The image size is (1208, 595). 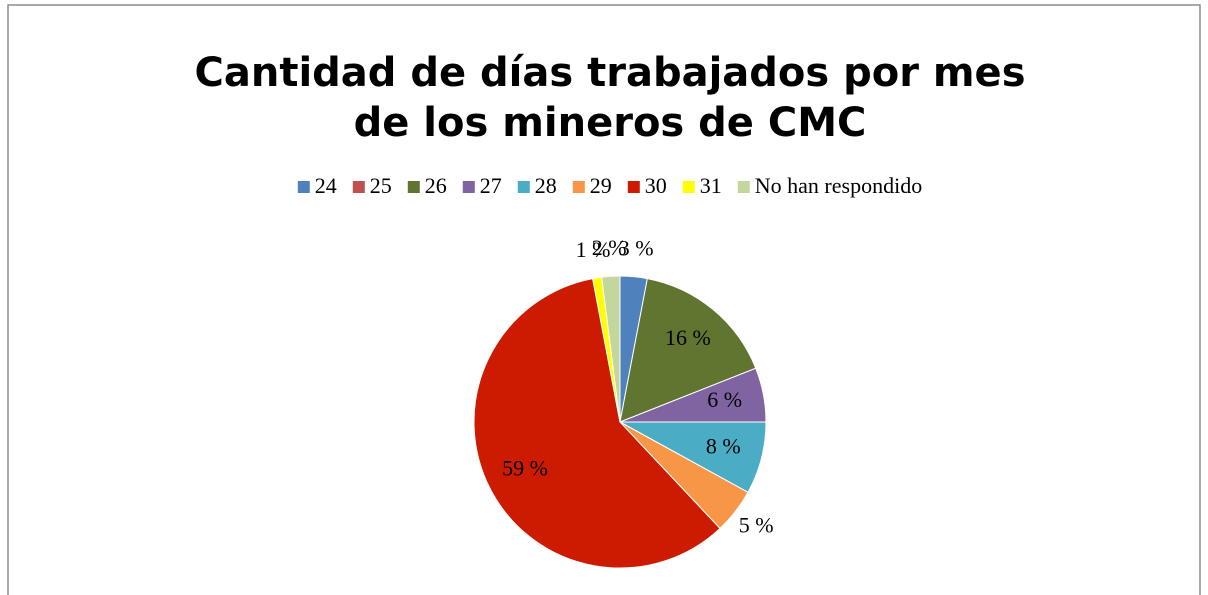 I want to click on legend-label: 30, so click(x=656, y=185).